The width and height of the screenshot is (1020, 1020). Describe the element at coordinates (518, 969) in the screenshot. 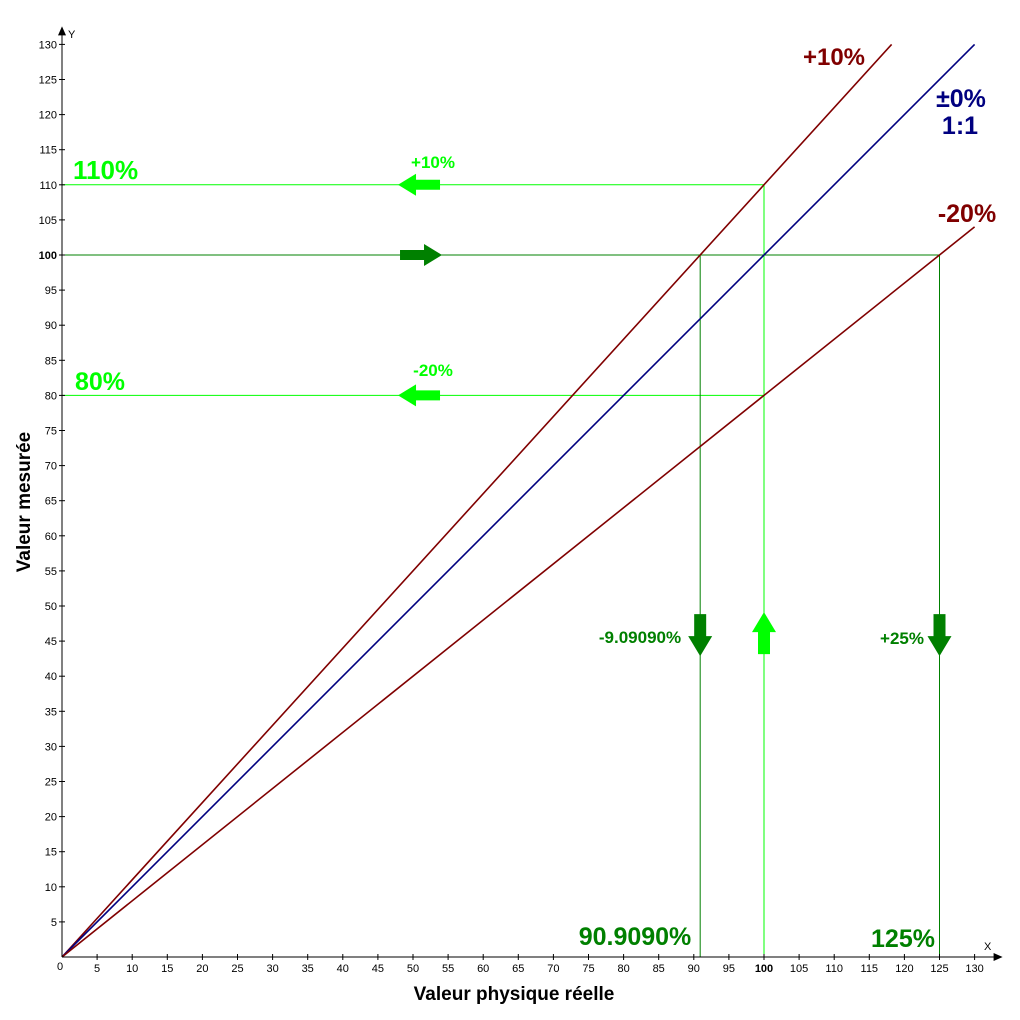

I see `x-tick-label: 65` at that location.